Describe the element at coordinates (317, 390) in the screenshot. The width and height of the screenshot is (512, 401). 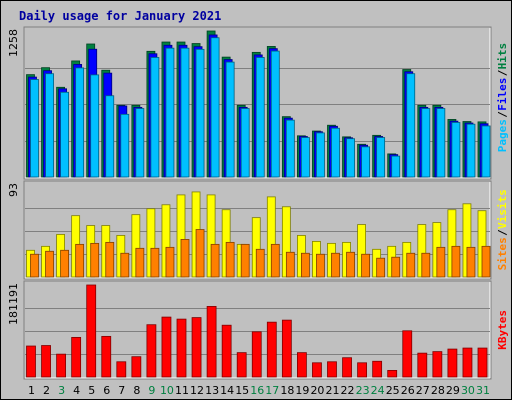
I see `day-label: 20` at that location.